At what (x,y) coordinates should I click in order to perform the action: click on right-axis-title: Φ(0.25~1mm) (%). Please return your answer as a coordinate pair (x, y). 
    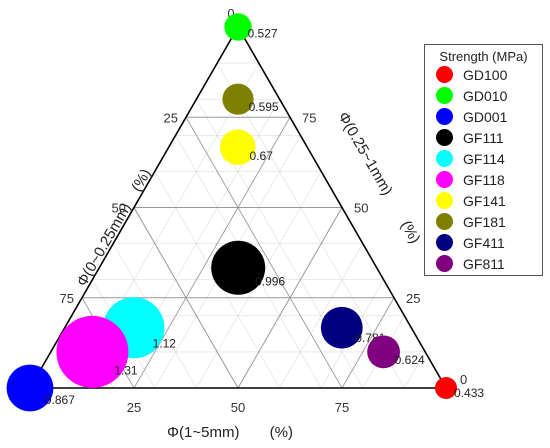
    Looking at the image, I should click on (378, 177).